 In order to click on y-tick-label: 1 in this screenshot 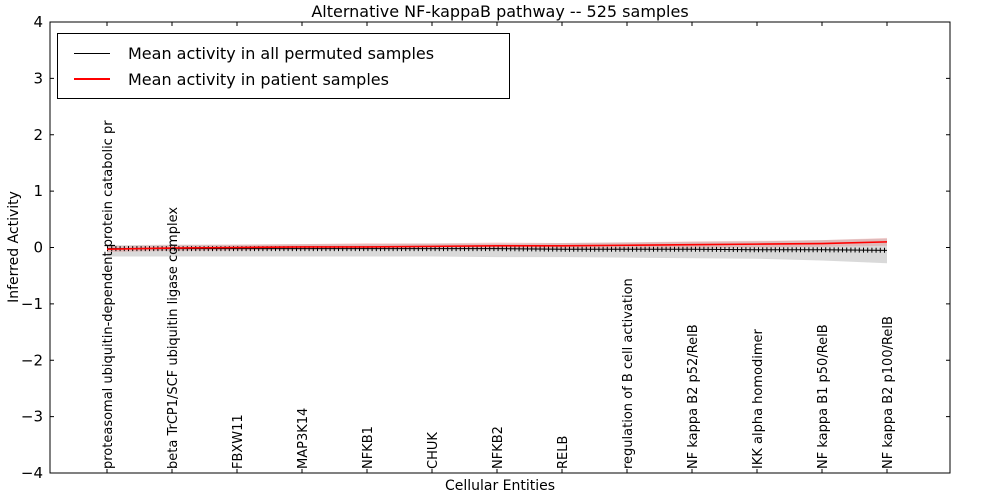, I will do `click(38, 191)`.